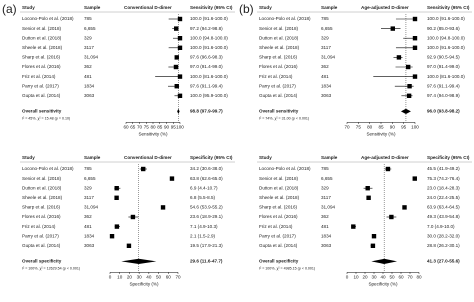 This screenshot has width=474, height=302. What do you see at coordinates (209, 95) in the screenshot?
I see `value-label: 100.0 (95.9-100.0)` at bounding box center [209, 95].